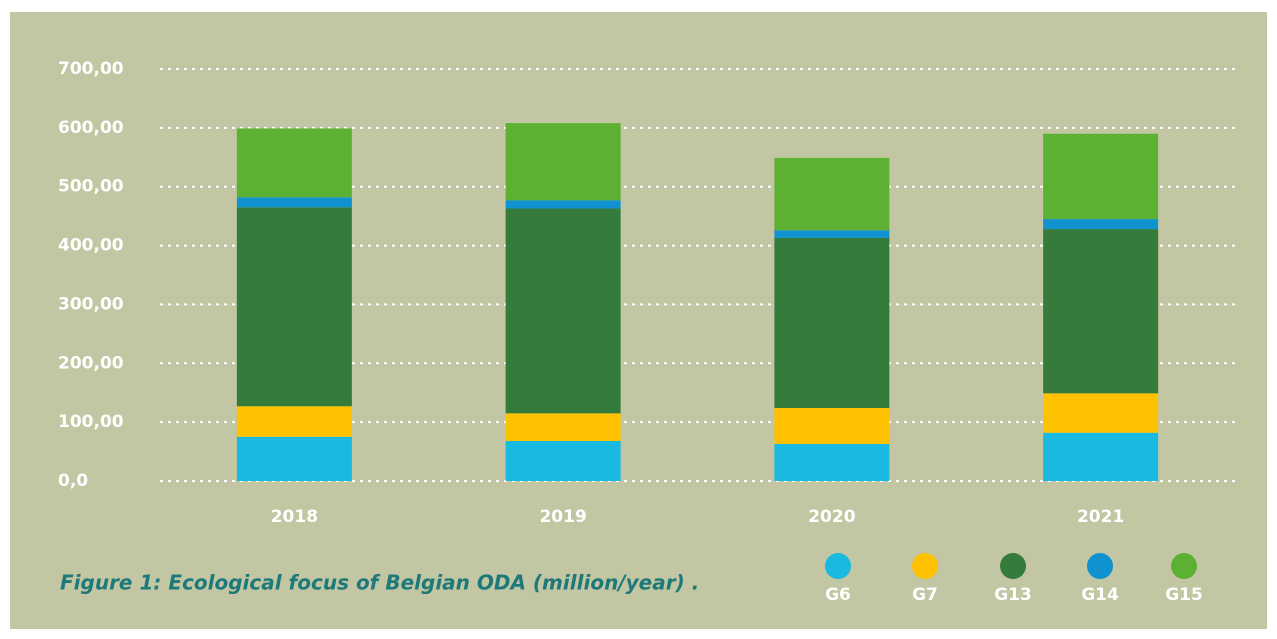 Image resolution: width=1277 pixels, height=639 pixels. Describe the element at coordinates (91, 246) in the screenshot. I see `y-tick-label: 400,00` at that location.